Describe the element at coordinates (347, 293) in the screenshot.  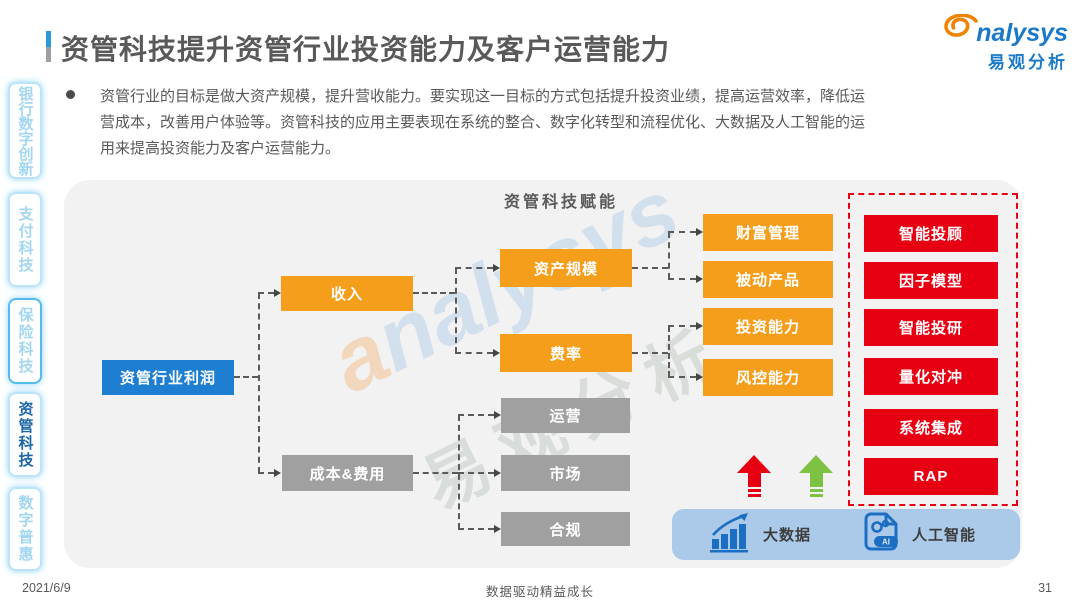
I see `node-income: 收入` at that location.